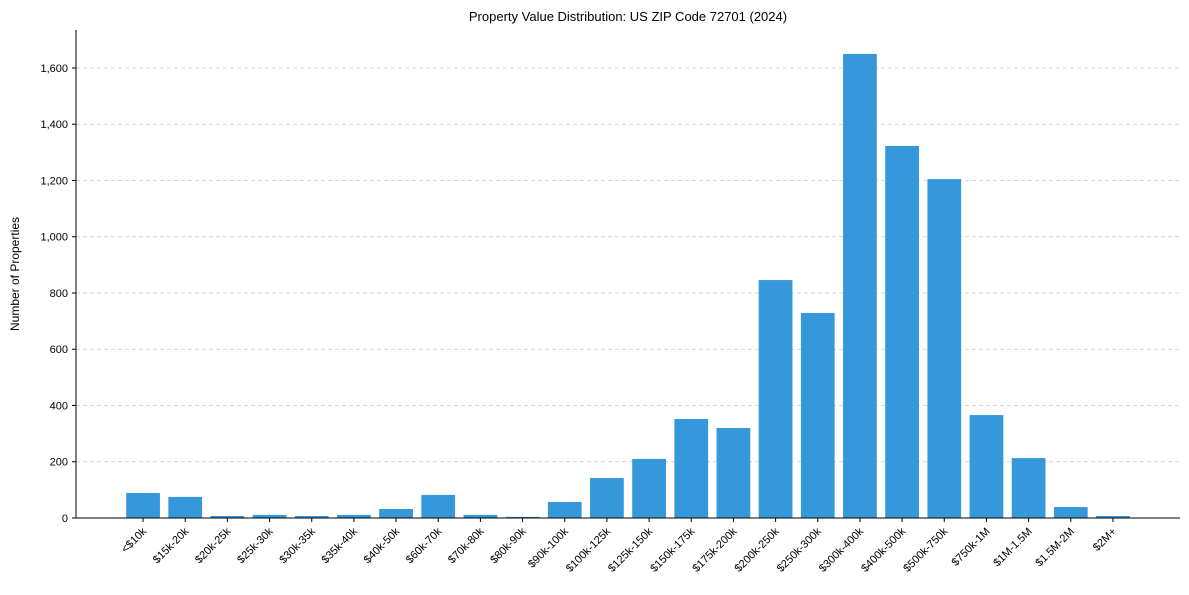 The height and width of the screenshot is (595, 1189). Describe the element at coordinates (548, 547) in the screenshot. I see `x-tick-label: $90k-100k` at that location.